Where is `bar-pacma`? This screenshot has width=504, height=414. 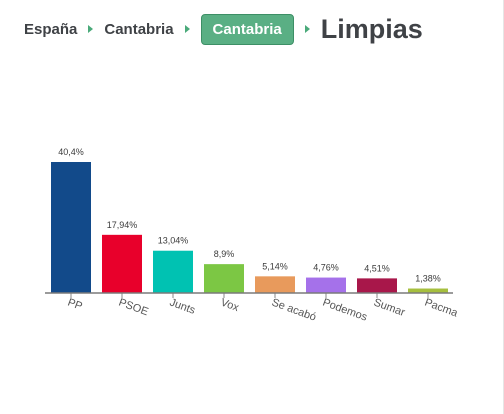
bar-pacma is located at coordinates (428, 290).